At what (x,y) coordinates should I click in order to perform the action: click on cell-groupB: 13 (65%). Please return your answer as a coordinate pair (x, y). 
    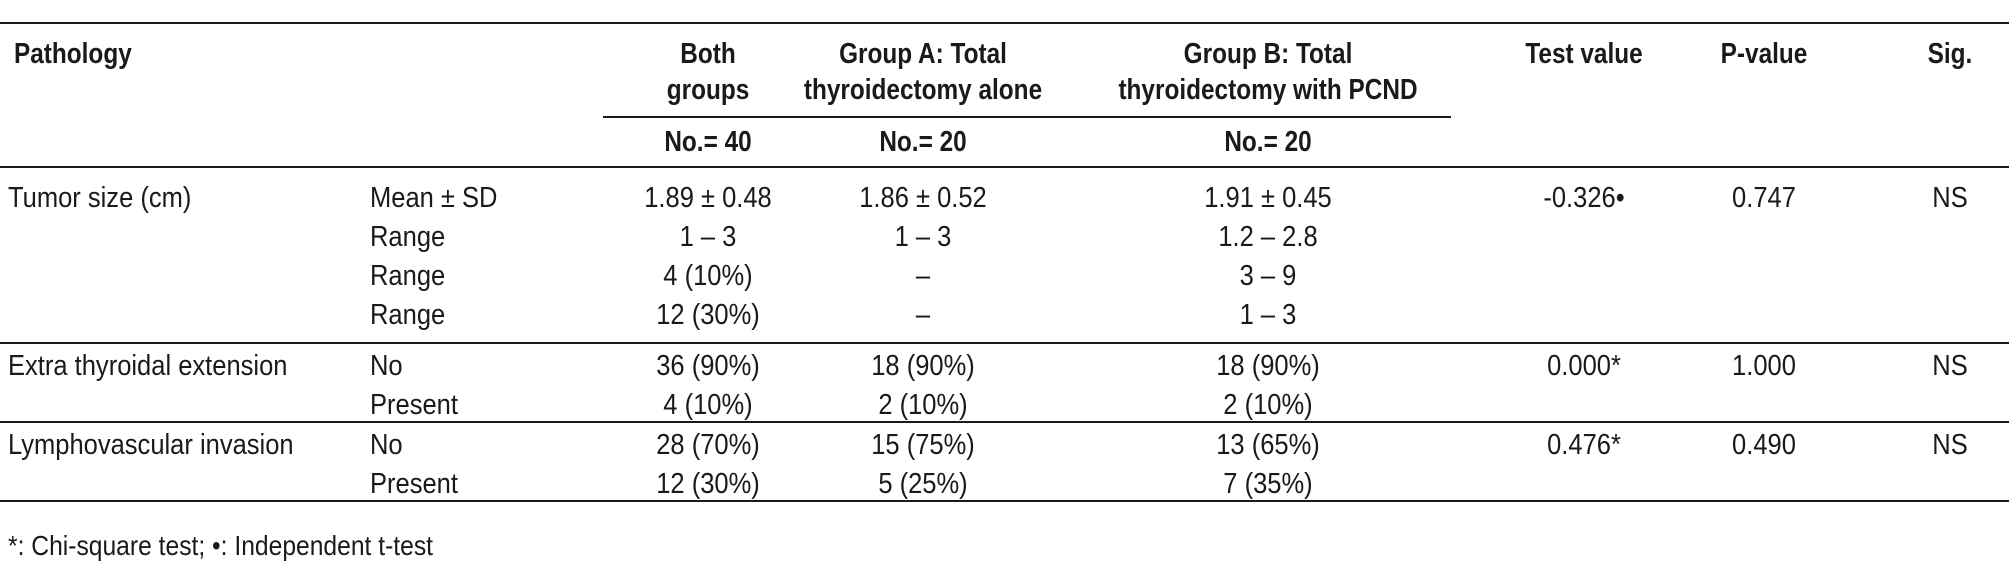
    Looking at the image, I should click on (1268, 445).